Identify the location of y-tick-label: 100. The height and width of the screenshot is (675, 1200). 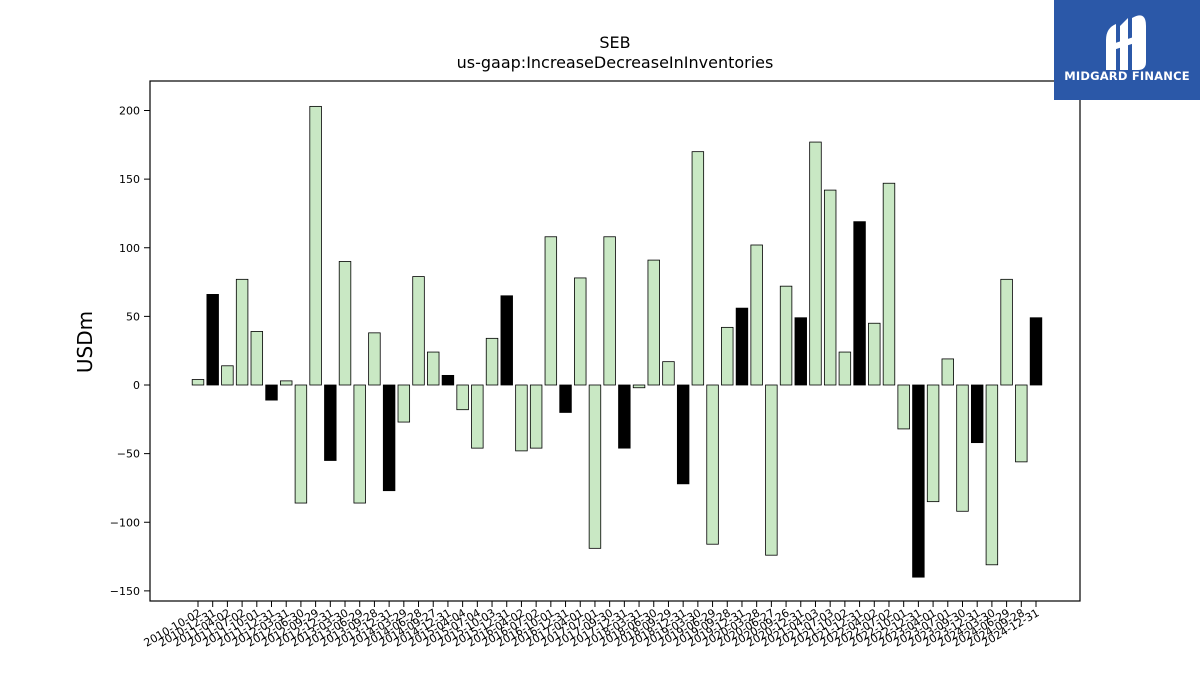
(129, 248).